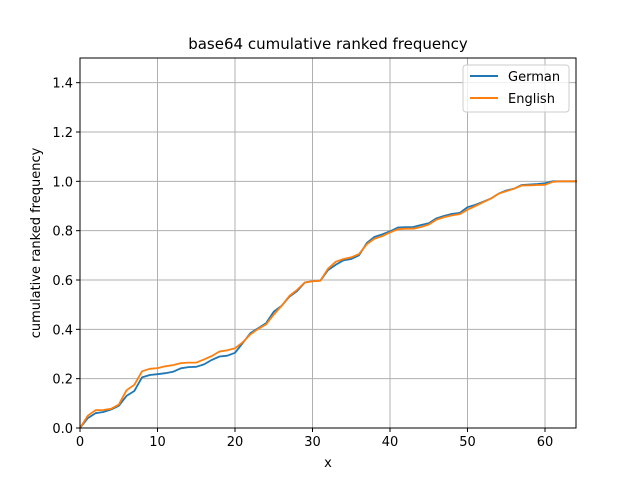 The image size is (640, 480). What do you see at coordinates (62, 380) in the screenshot?
I see `y-tick-label: 0.2` at bounding box center [62, 380].